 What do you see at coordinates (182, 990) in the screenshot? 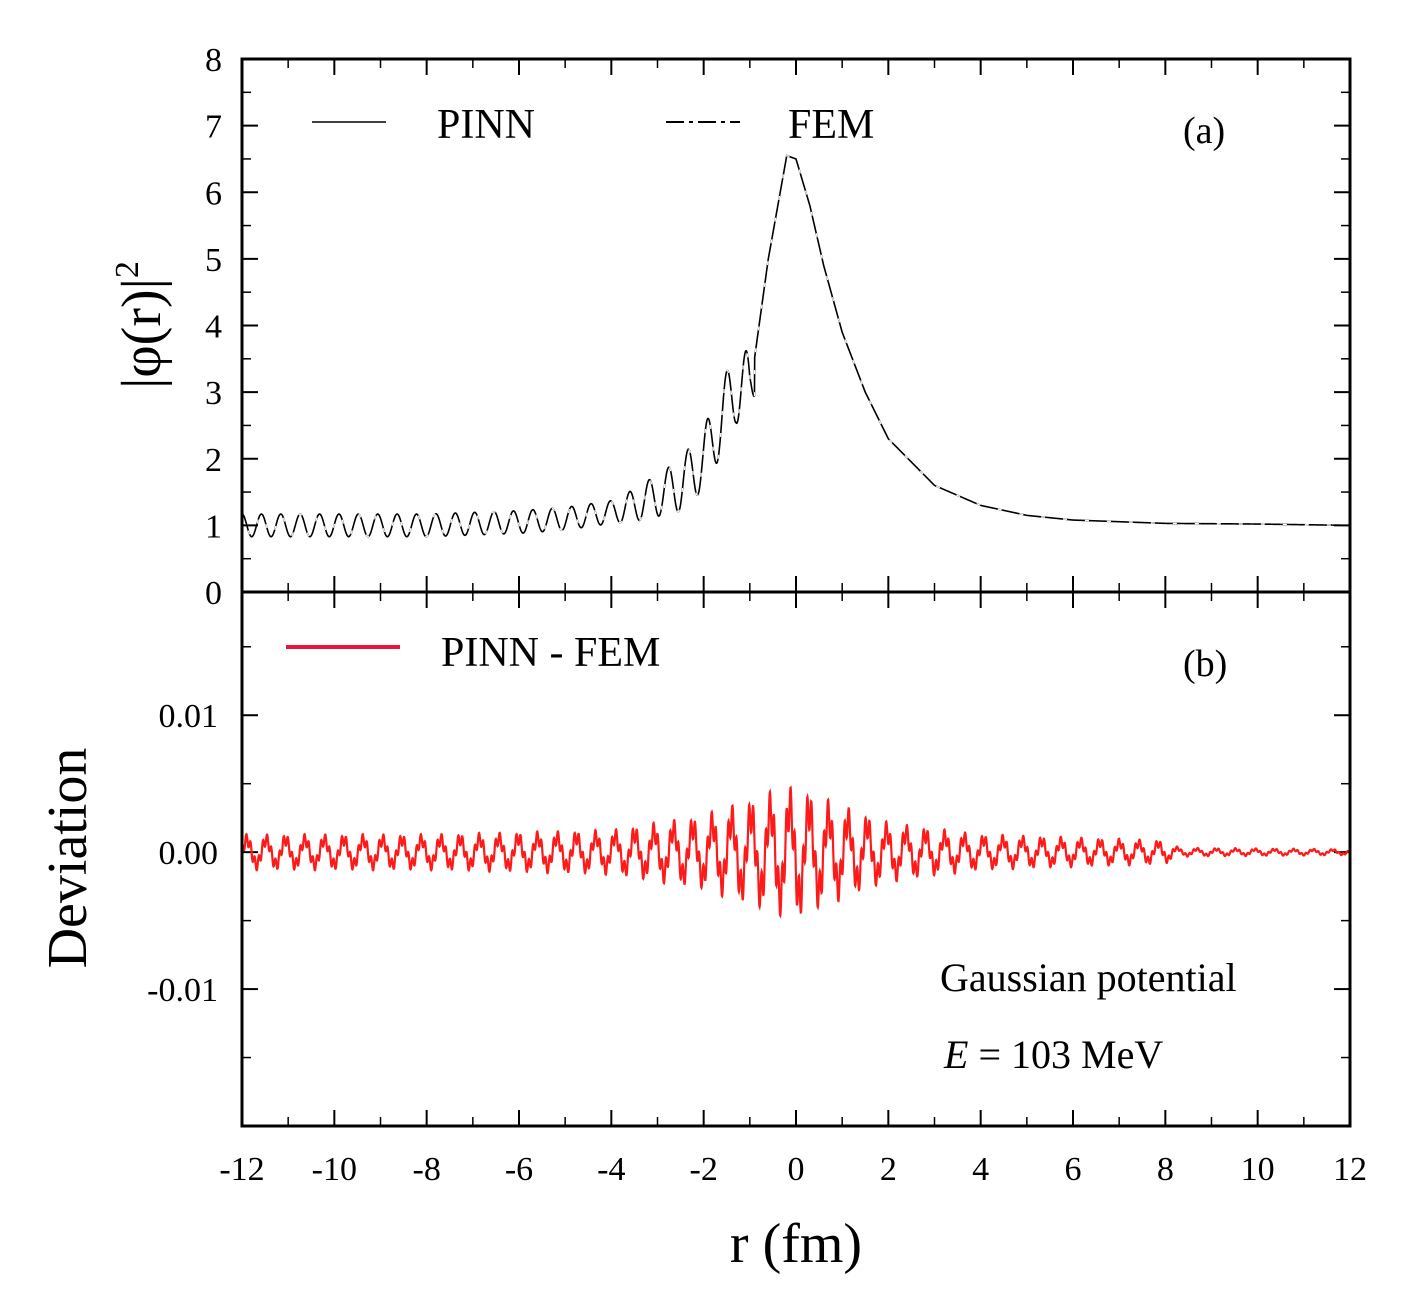
I see `y-tick-label-b: -0.01` at bounding box center [182, 990].